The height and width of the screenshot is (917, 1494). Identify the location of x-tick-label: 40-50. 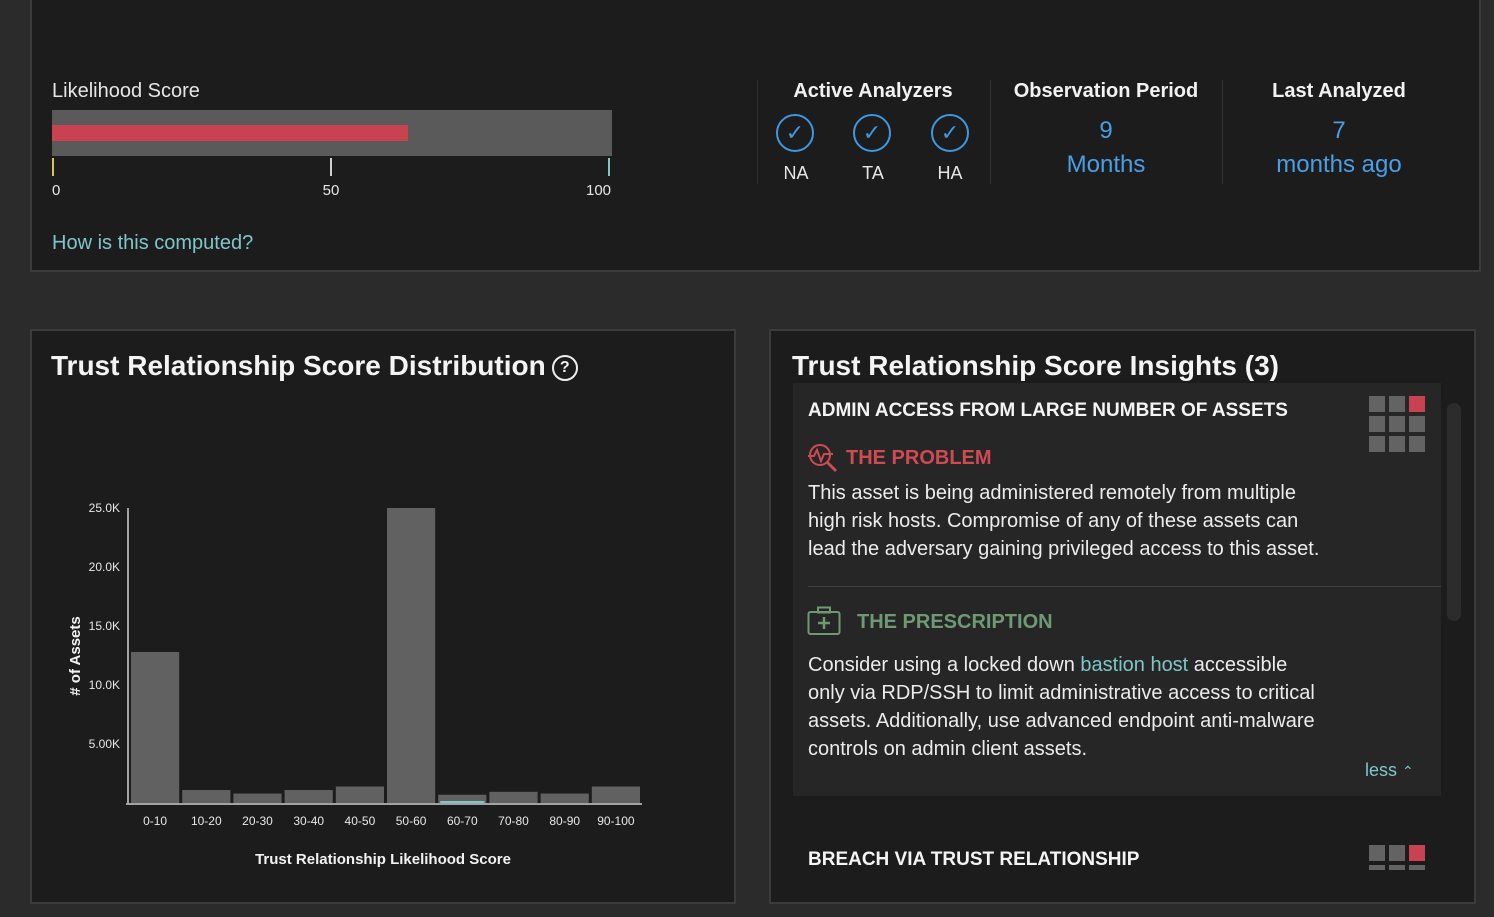
(360, 821).